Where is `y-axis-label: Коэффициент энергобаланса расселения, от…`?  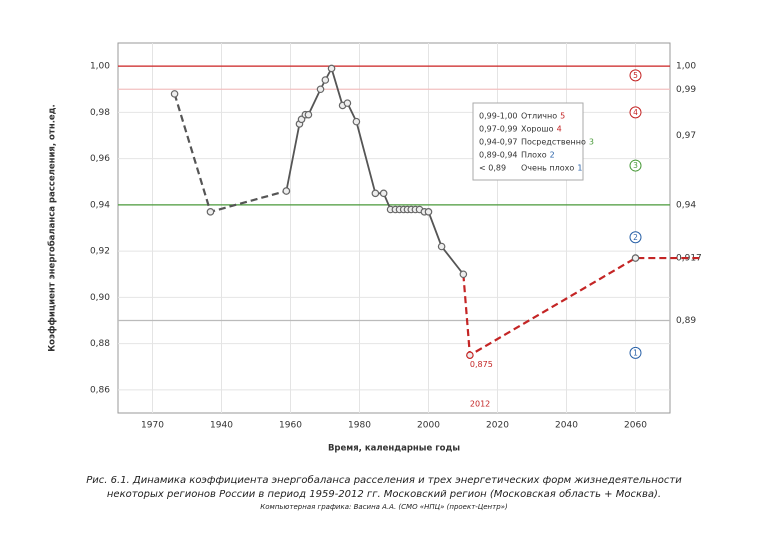
y-axis-label: Коэффициент энергобаланса расселения, от… is located at coordinates (52, 228).